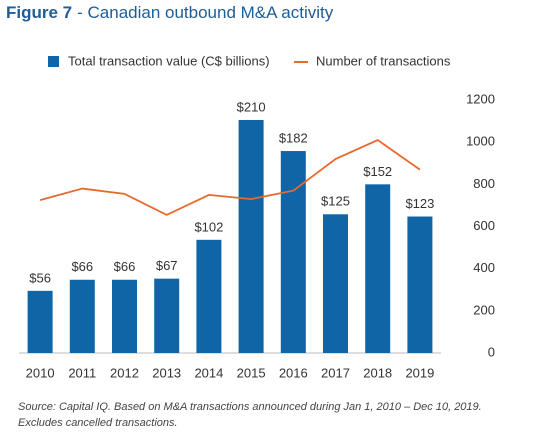 This screenshot has height=444, width=550. What do you see at coordinates (335, 372) in the screenshot?
I see `x-tick-label: 2017` at bounding box center [335, 372].